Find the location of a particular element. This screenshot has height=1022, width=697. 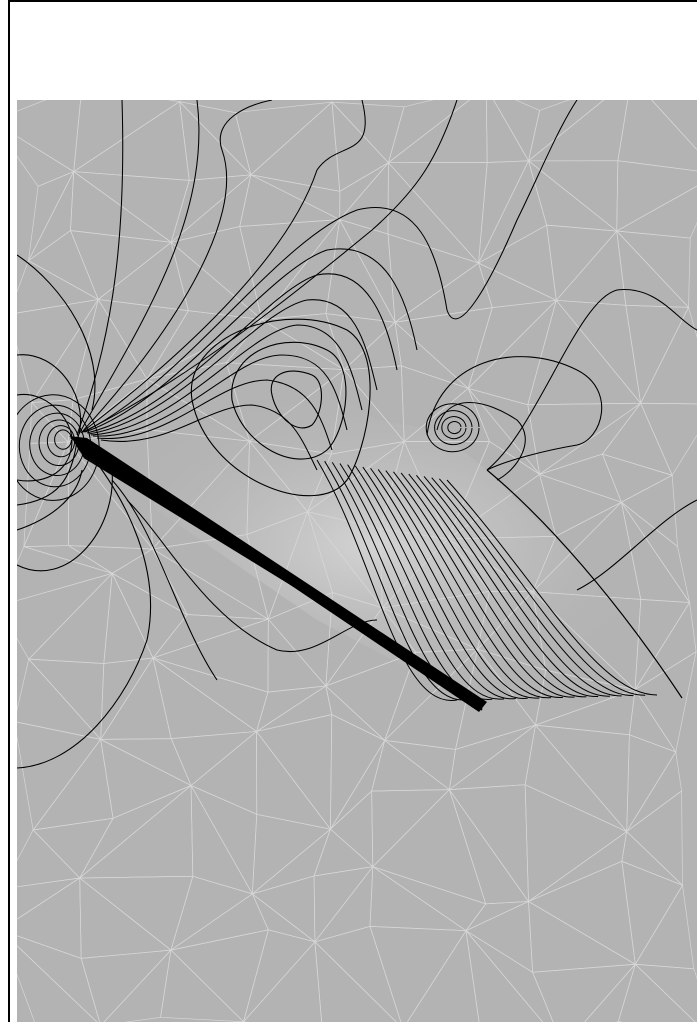

left-loop-contour is located at coordinates (45, 437).